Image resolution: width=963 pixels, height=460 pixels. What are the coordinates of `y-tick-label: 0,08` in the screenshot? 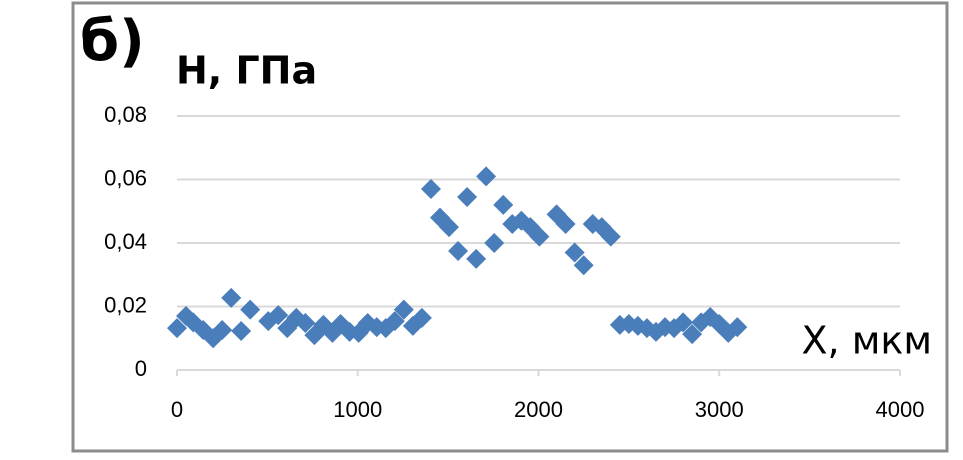 It's located at (125, 114).